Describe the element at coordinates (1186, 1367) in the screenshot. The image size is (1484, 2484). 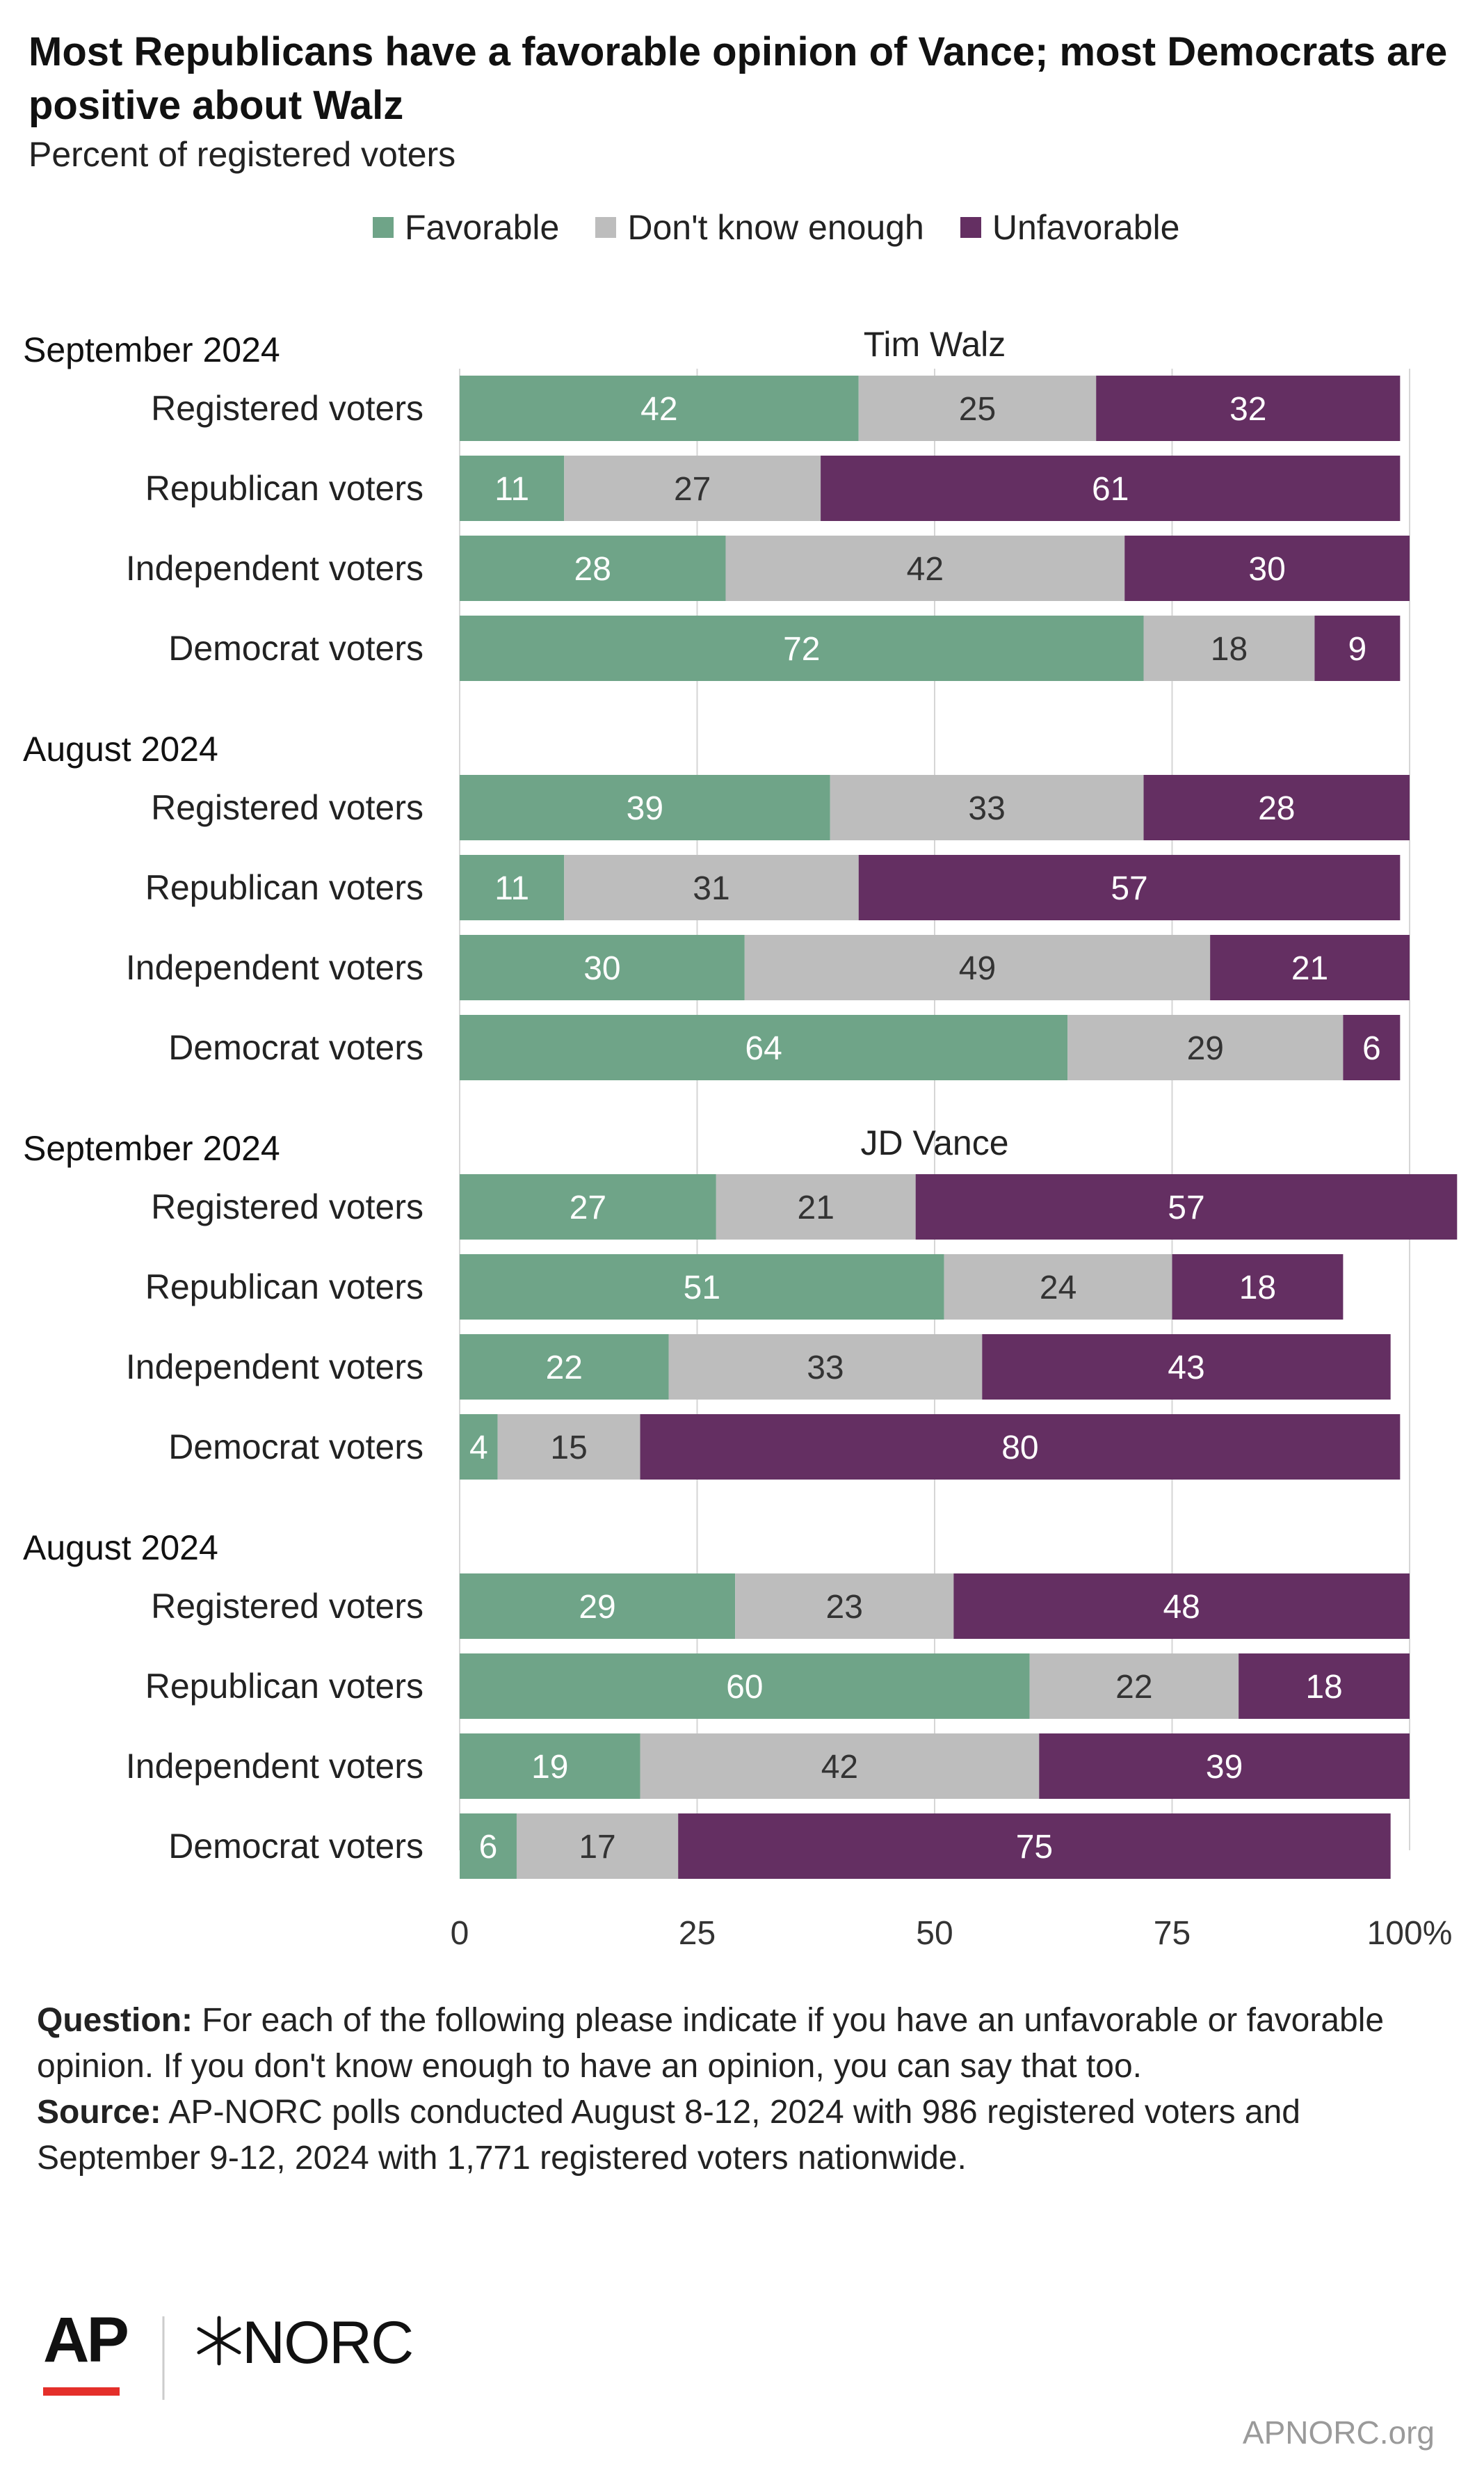
I see `data-label-unfavorable: 43` at that location.